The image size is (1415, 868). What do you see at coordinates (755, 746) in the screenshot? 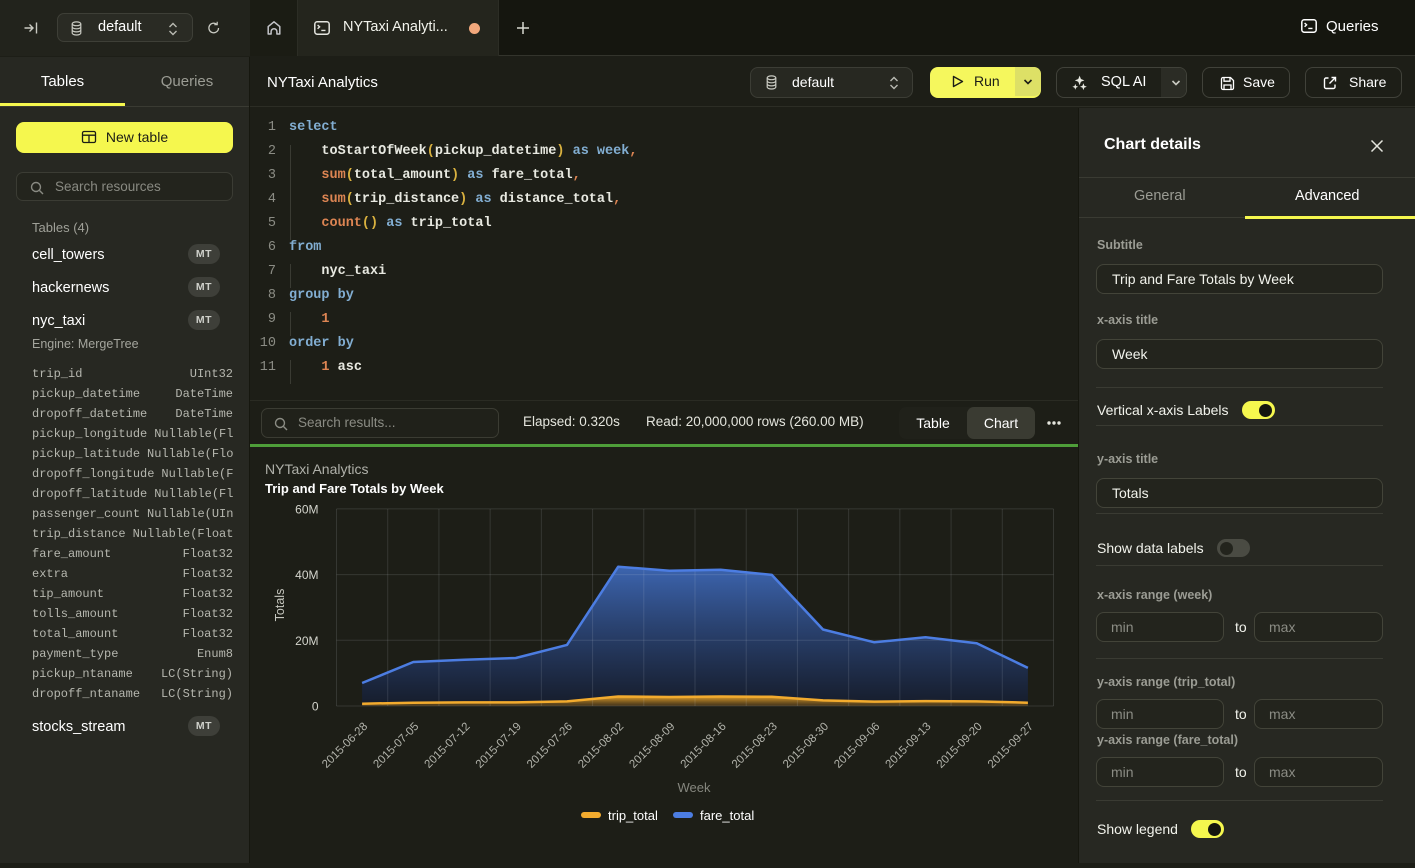
I see `svg-text: 2015-08-23` at bounding box center [755, 746].